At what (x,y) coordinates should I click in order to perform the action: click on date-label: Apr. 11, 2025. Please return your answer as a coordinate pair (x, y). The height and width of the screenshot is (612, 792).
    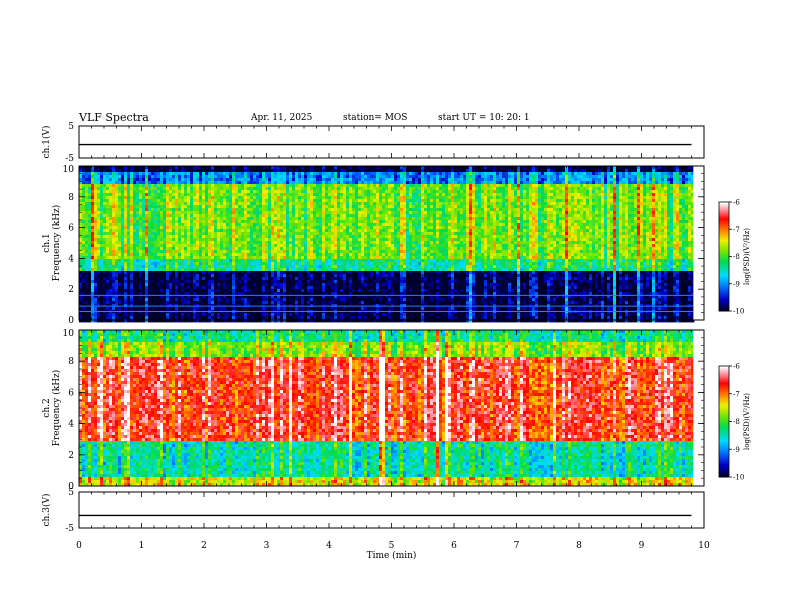
    Looking at the image, I should click on (281, 118).